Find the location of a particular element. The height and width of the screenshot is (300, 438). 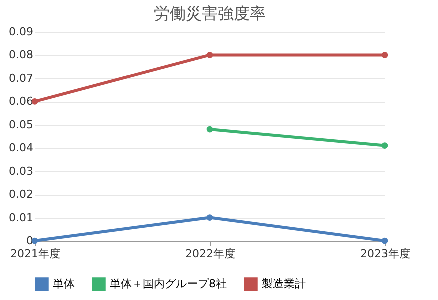

y-tick-label: 0.07 is located at coordinates (21, 78).